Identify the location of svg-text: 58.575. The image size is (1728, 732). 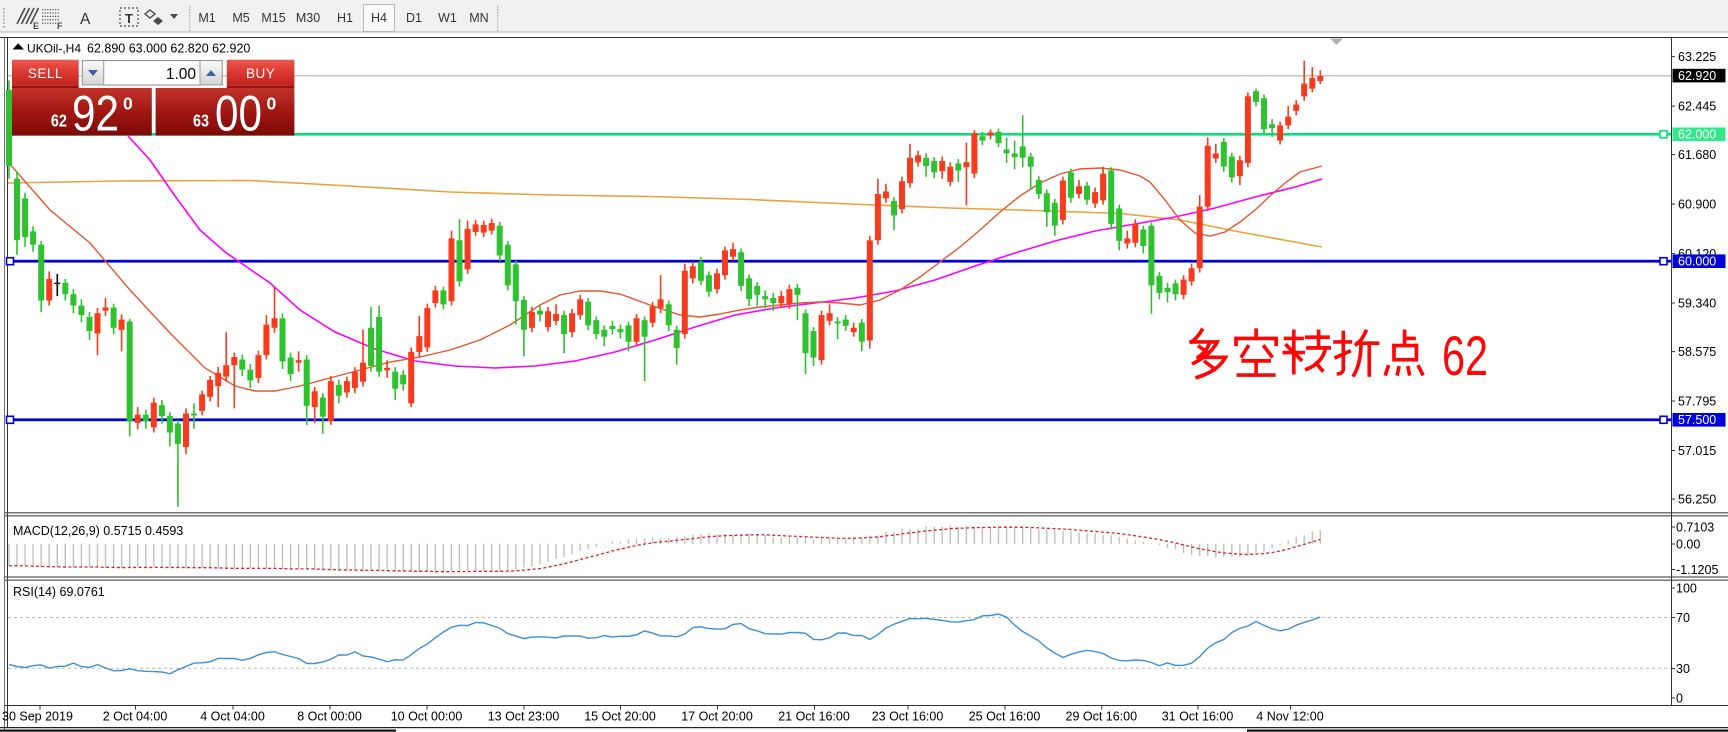
(1697, 352).